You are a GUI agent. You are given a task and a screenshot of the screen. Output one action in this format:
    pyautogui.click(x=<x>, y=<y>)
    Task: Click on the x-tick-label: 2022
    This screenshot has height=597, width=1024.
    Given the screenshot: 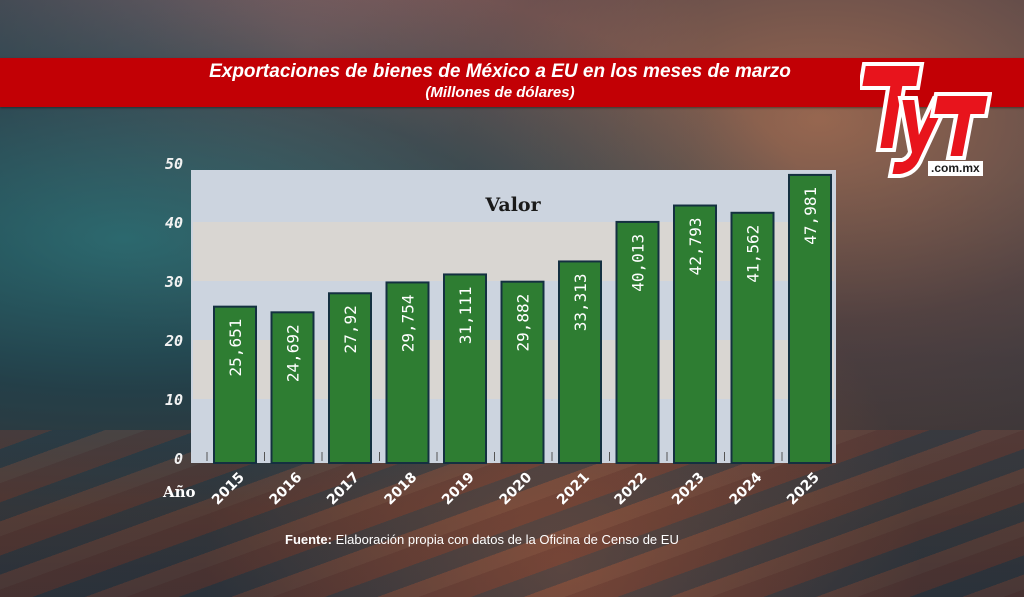 What is the action you would take?
    pyautogui.click(x=630, y=489)
    